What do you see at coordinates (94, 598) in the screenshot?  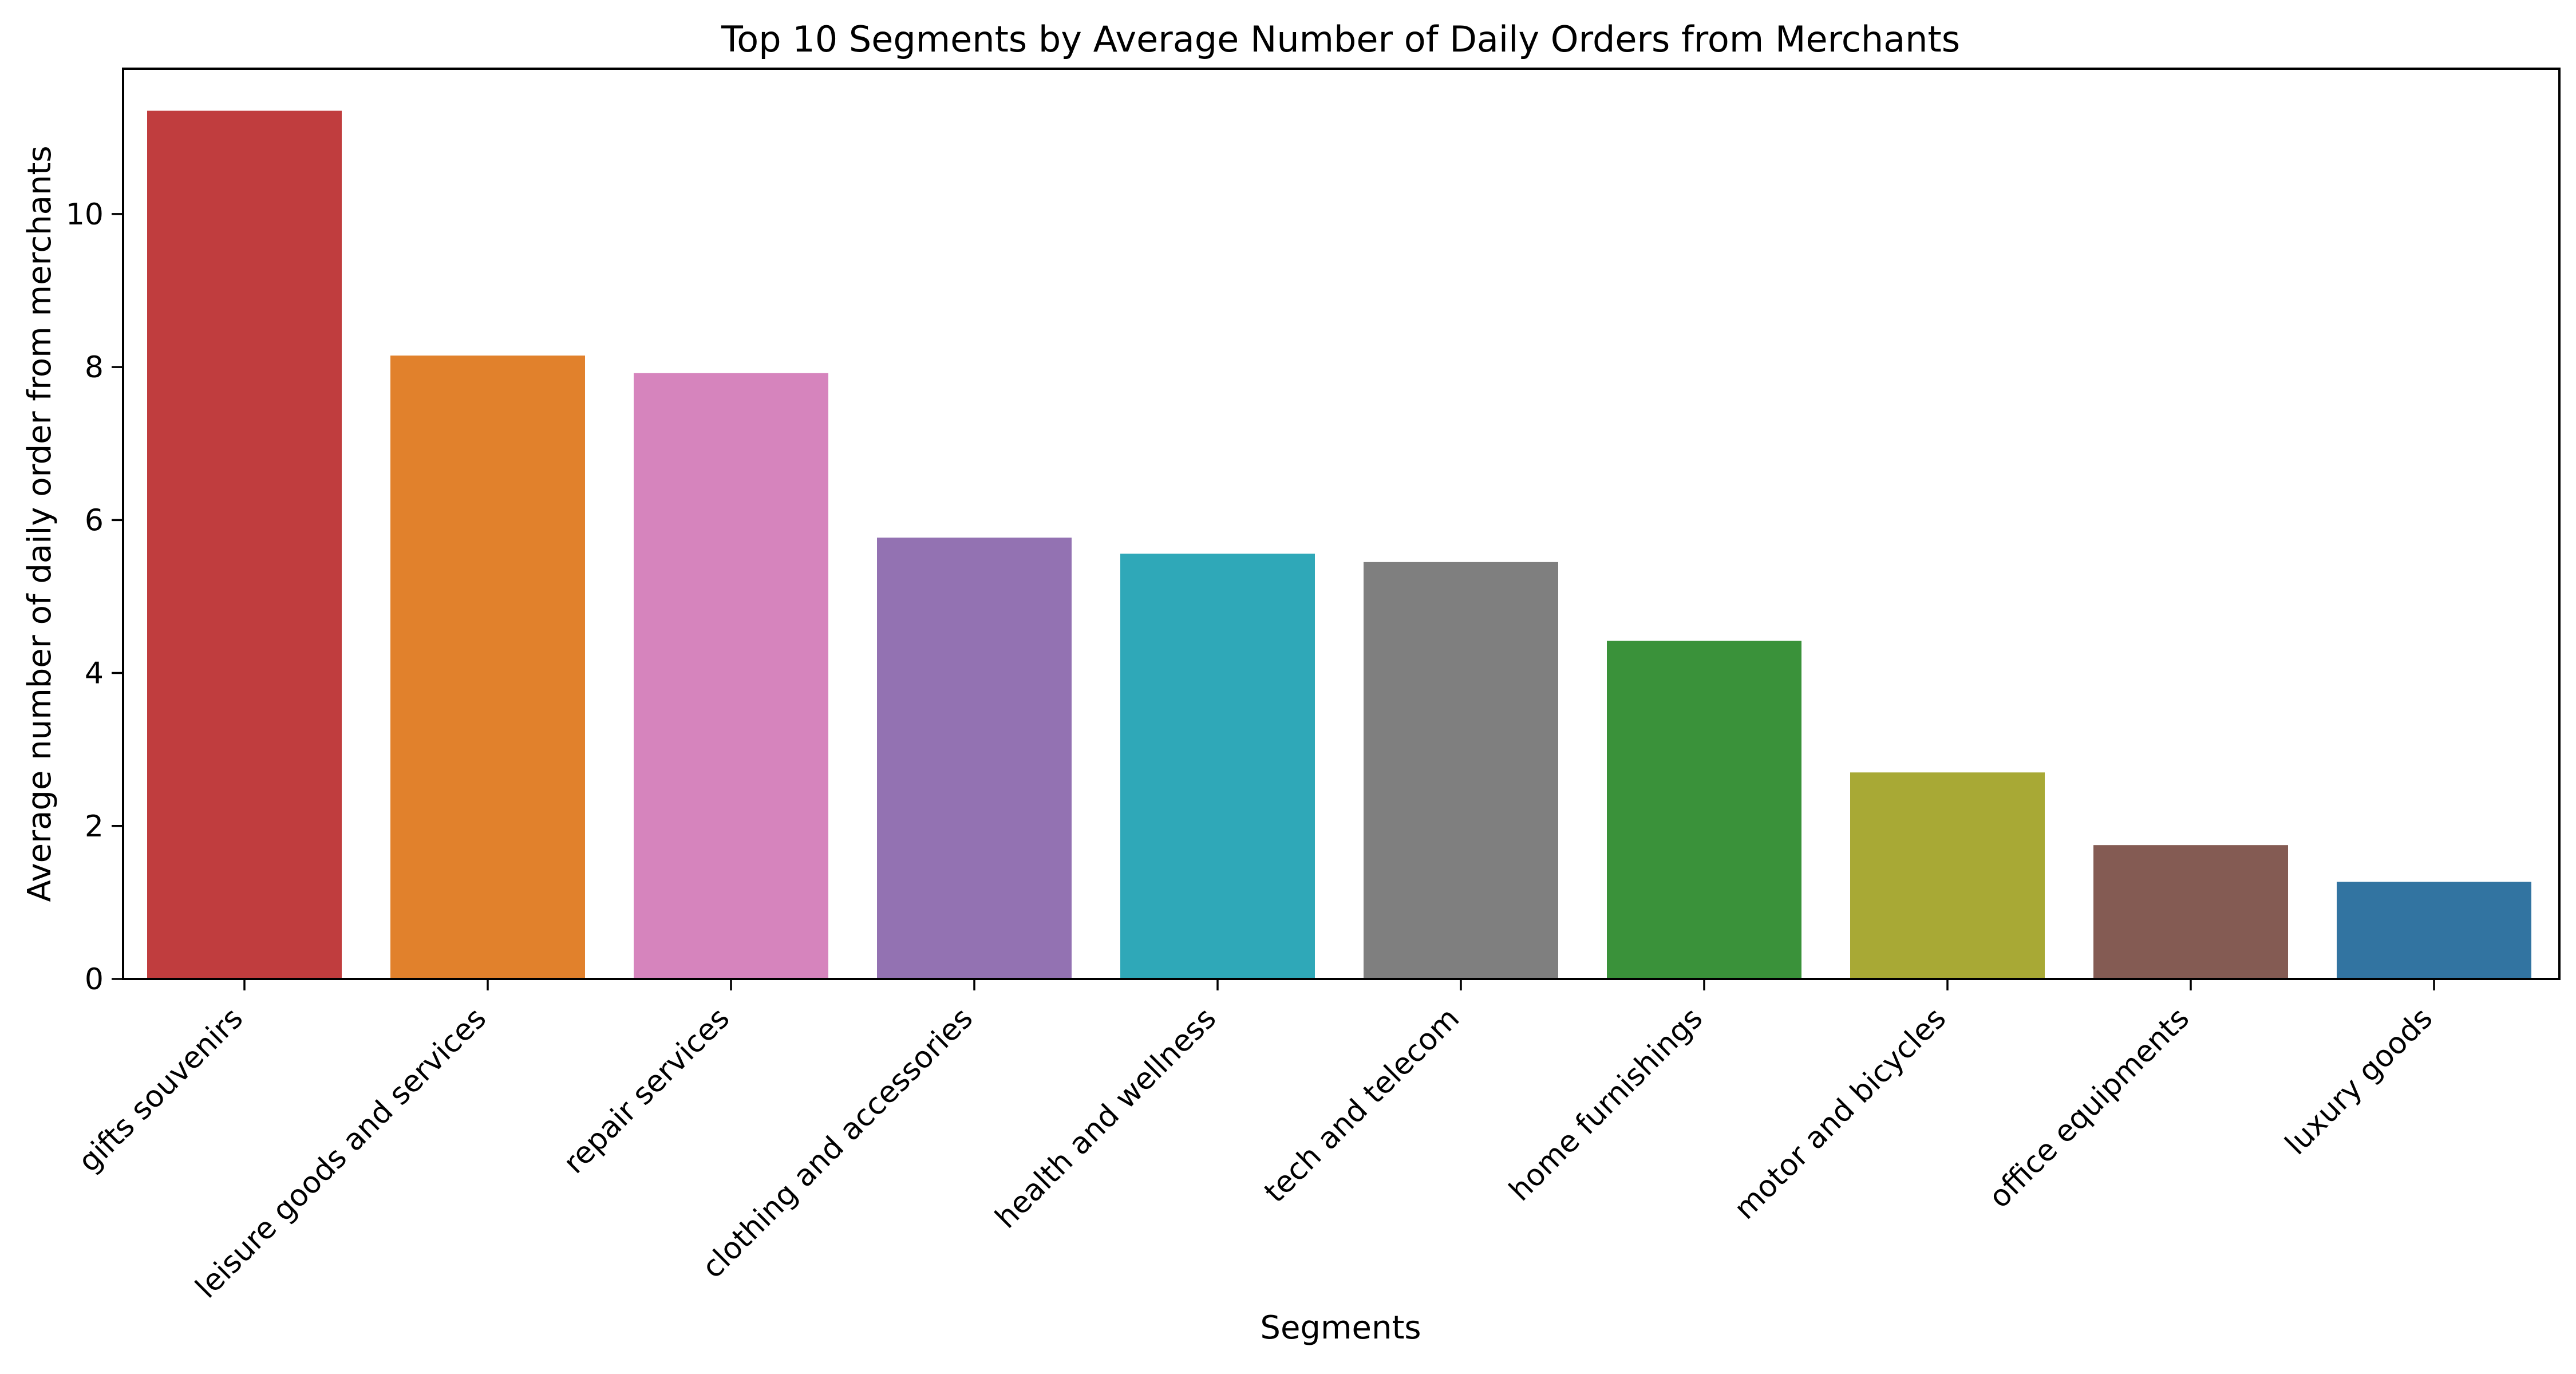 I see `y-axis-ticks: 0 2 4 6 8 10` at bounding box center [94, 598].